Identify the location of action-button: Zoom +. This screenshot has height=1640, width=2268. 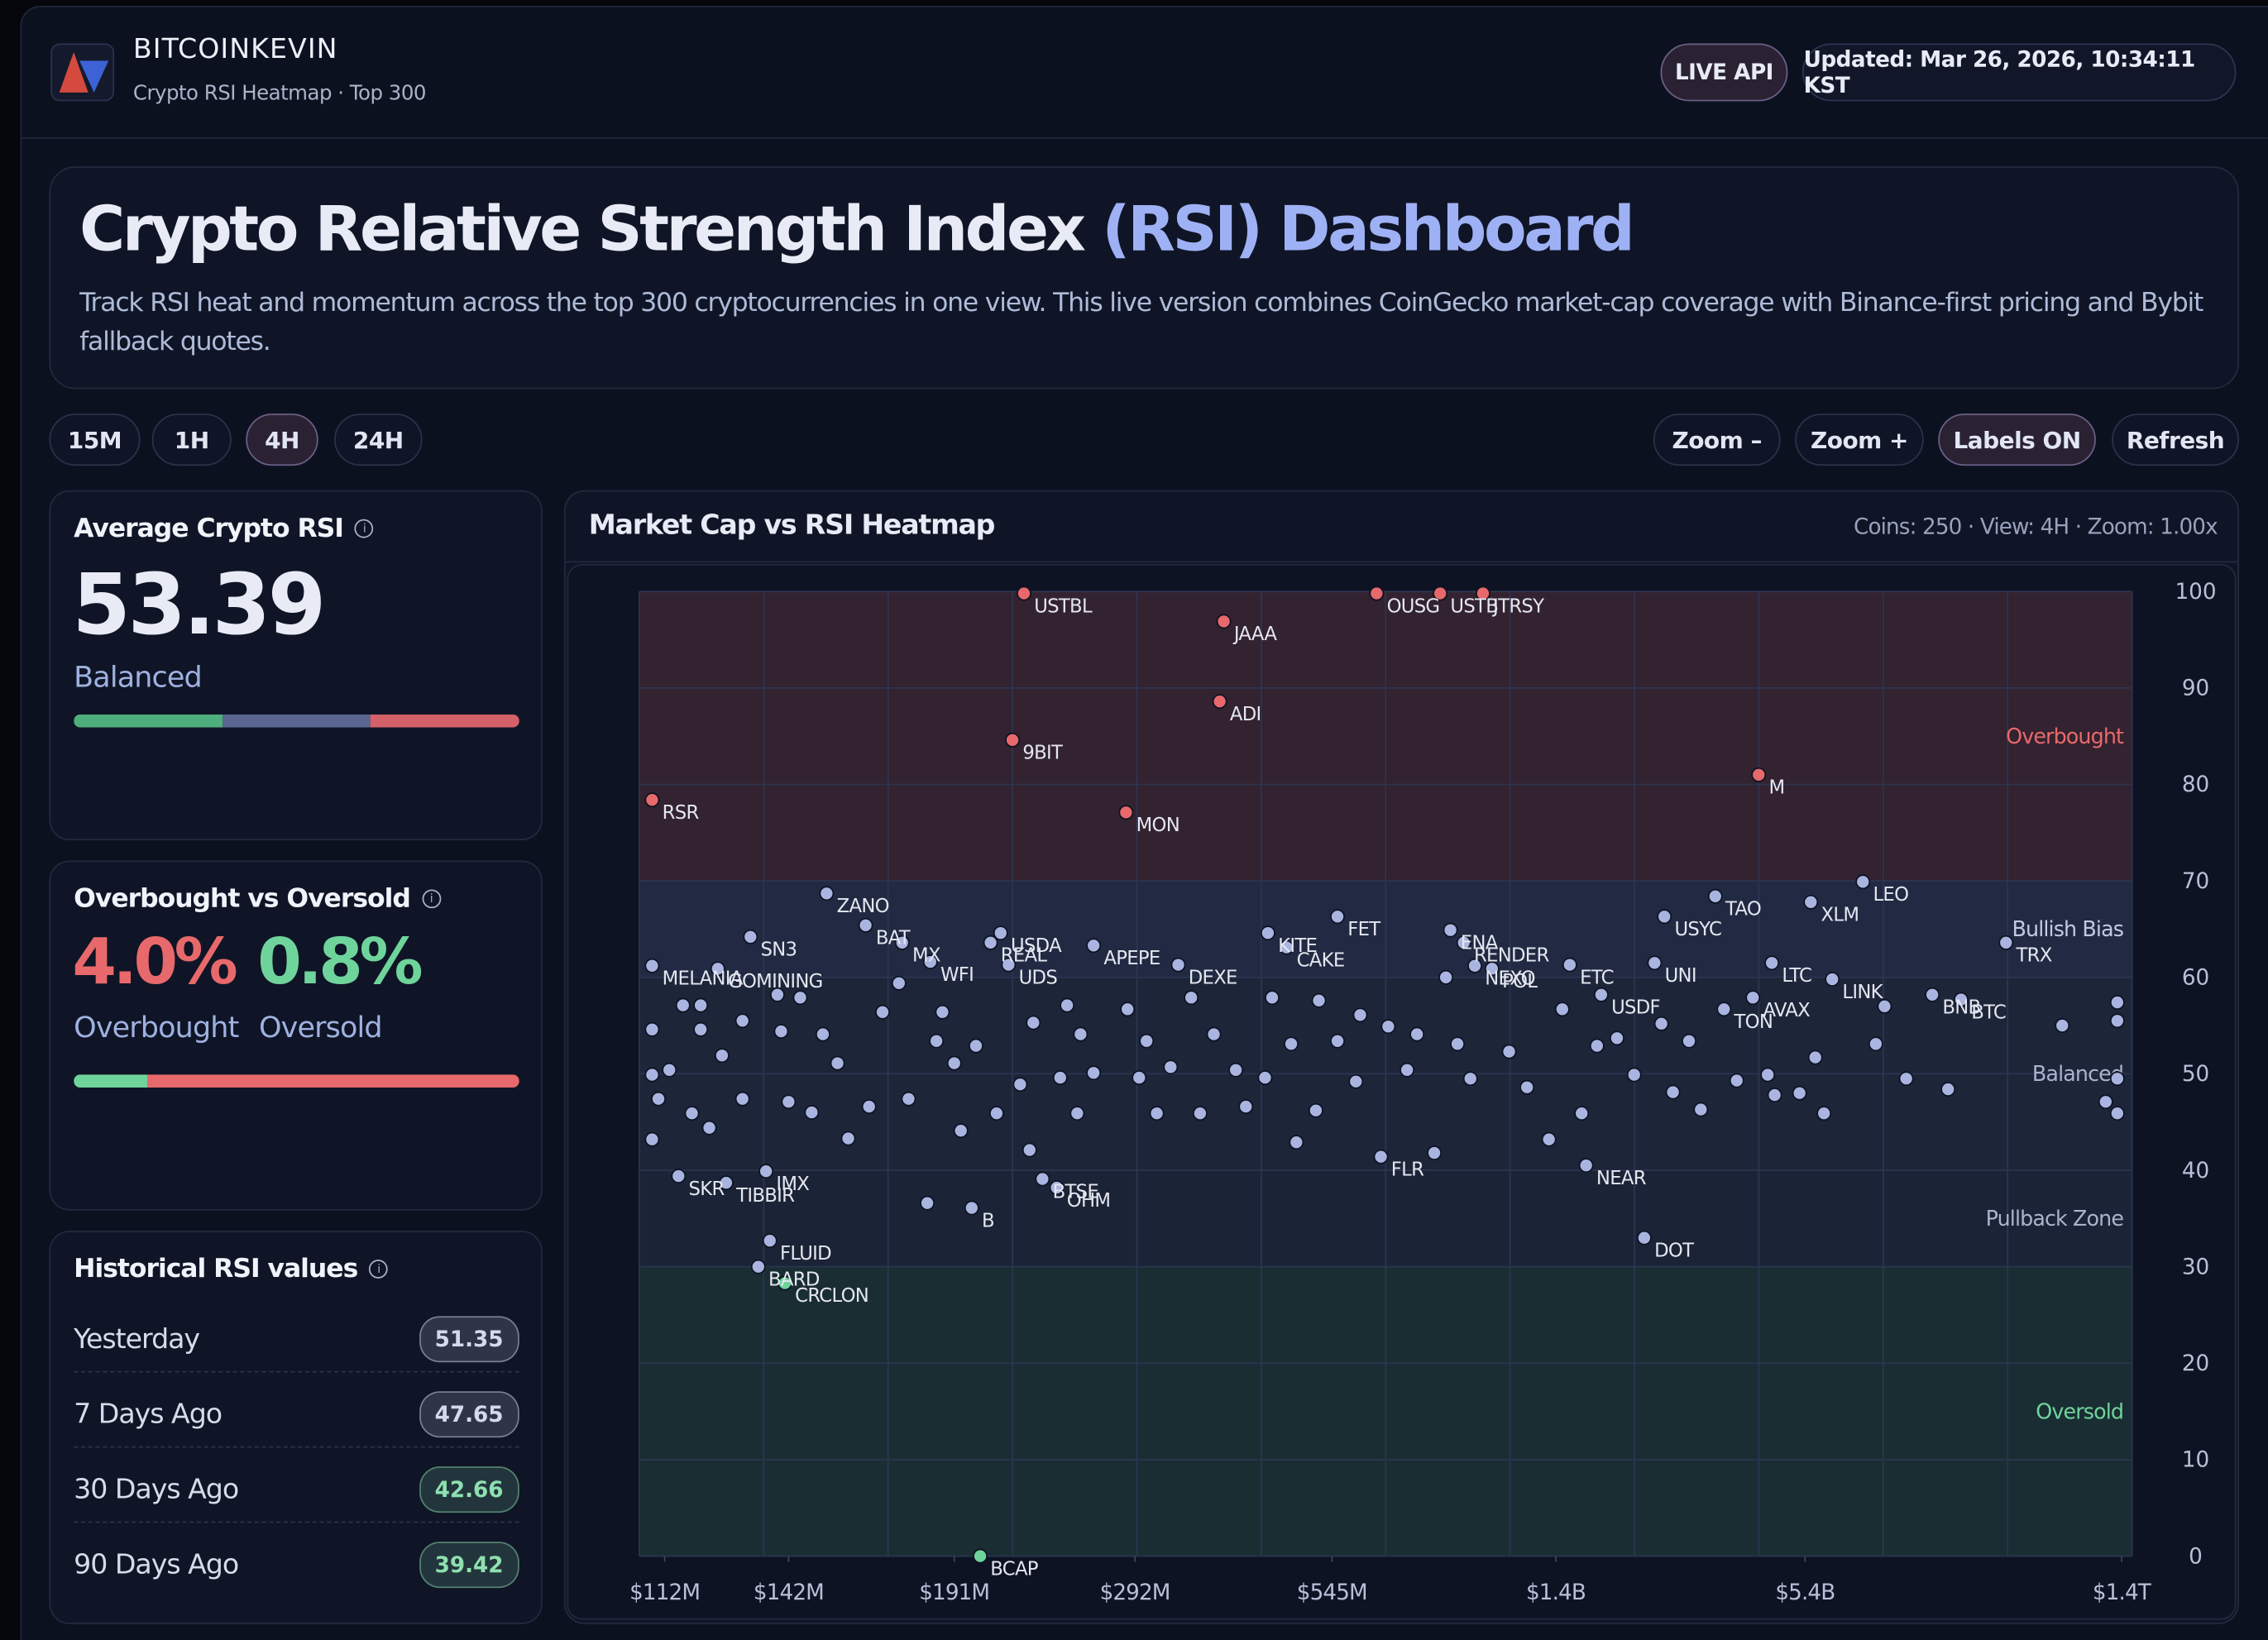
(1859, 440).